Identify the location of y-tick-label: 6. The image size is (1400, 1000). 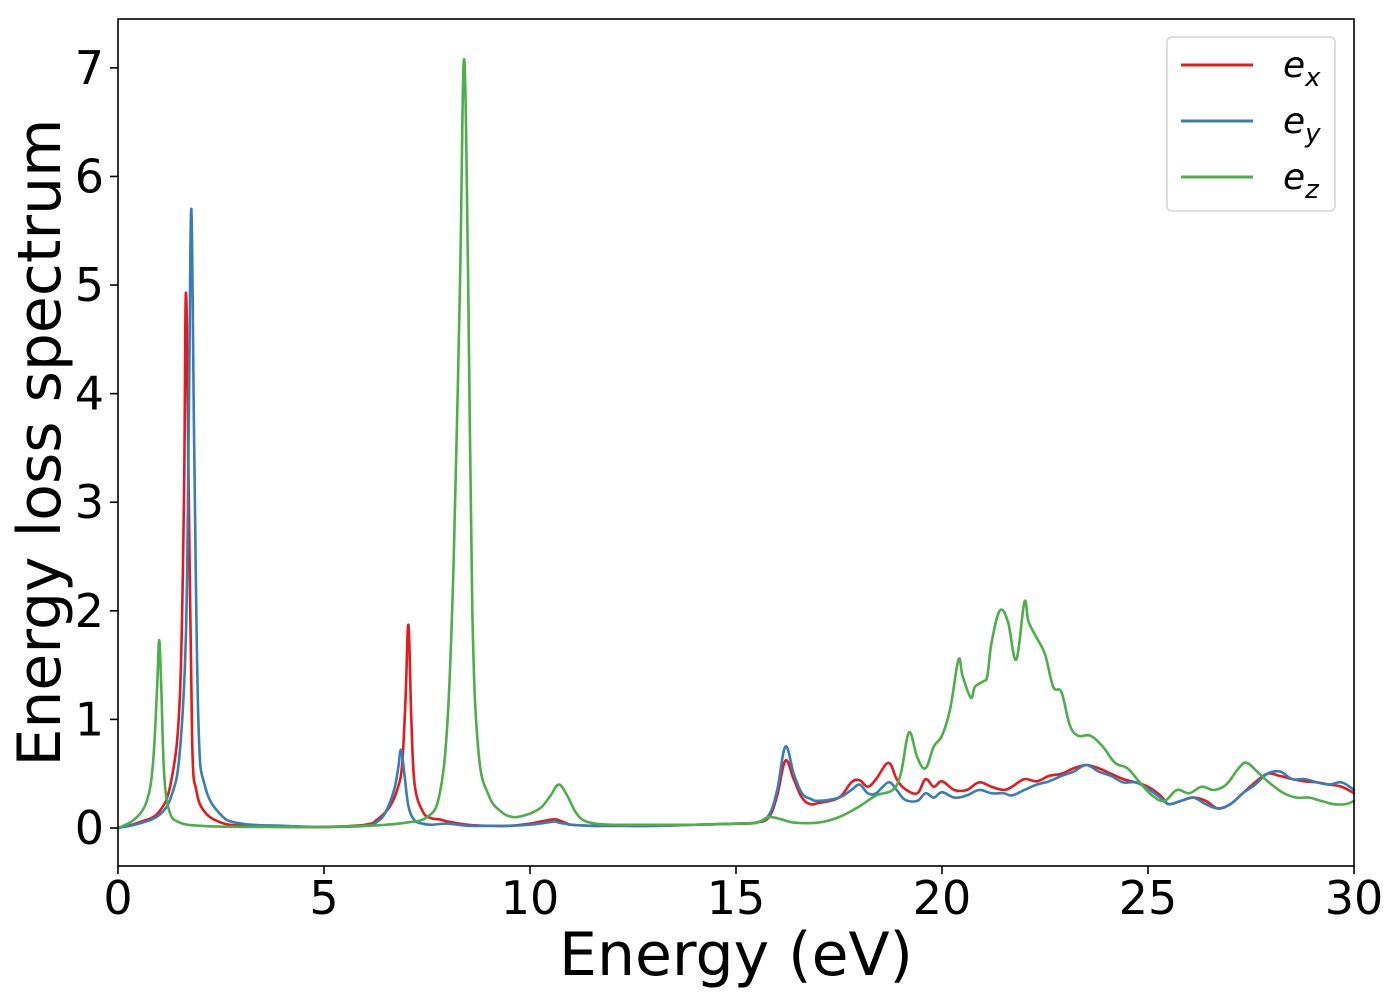
(89, 176).